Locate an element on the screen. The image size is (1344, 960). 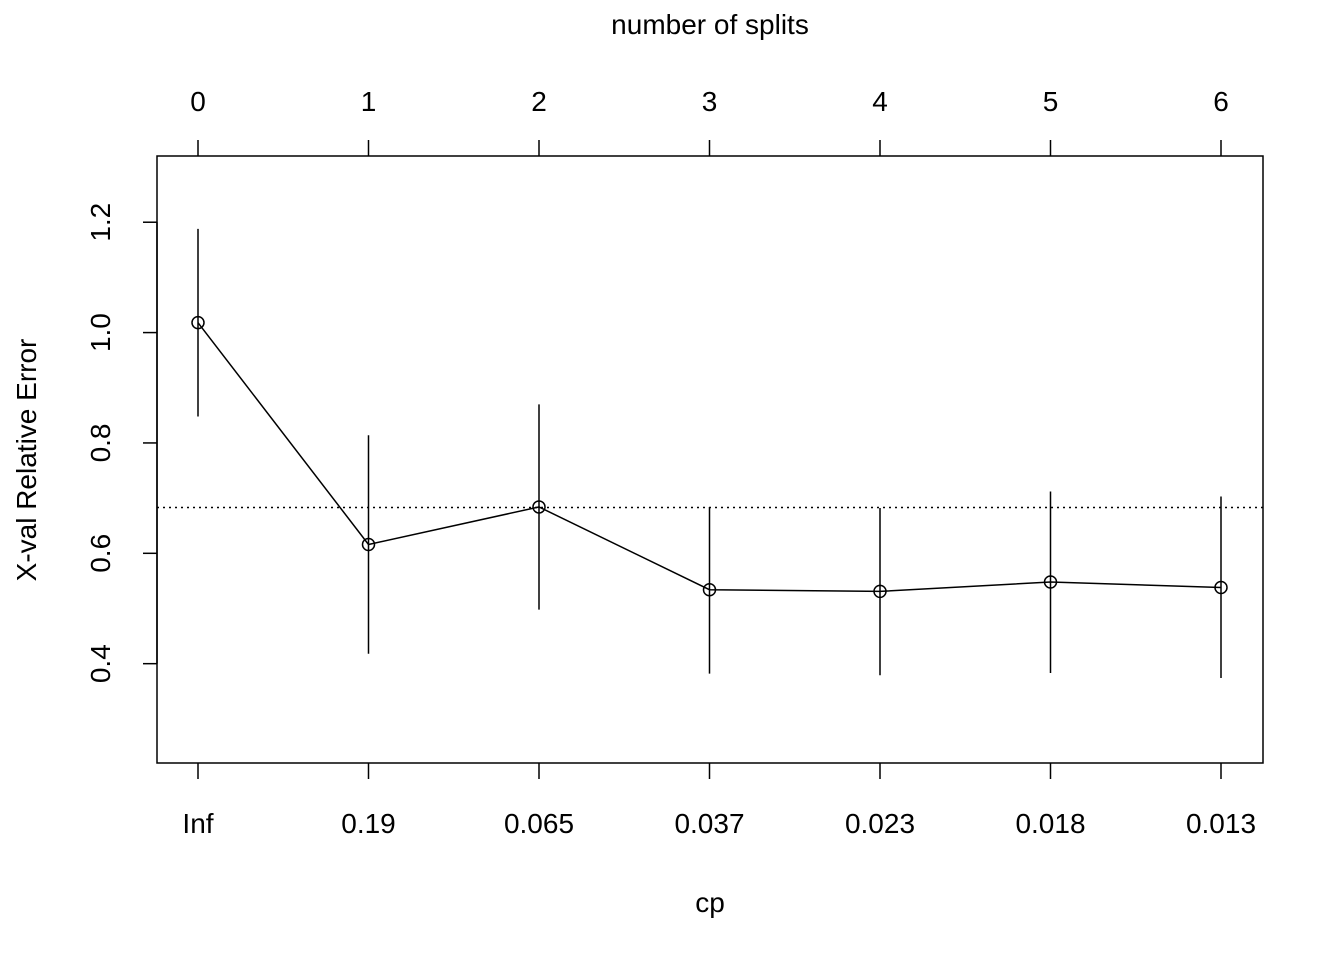
y-tick-label: 1.2 is located at coordinates (100, 222).